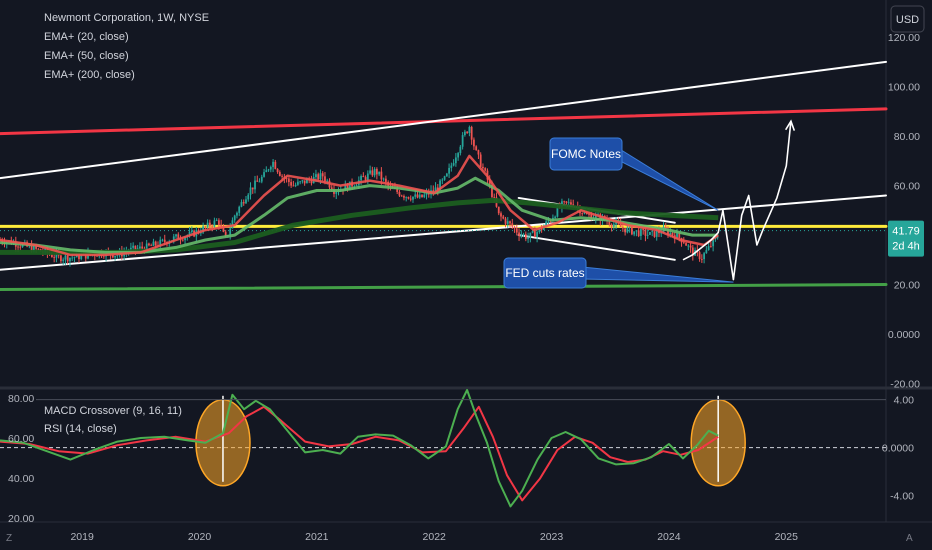 This screenshot has height=550, width=932. What do you see at coordinates (907, 137) in the screenshot?
I see `price-tick-label: 80.00` at bounding box center [907, 137].